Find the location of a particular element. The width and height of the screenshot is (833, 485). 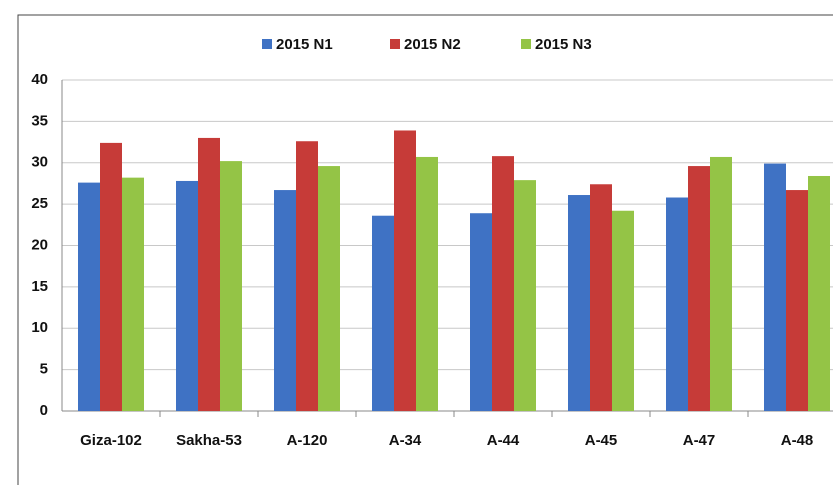

y-tick-label: 40 is located at coordinates (39, 79).